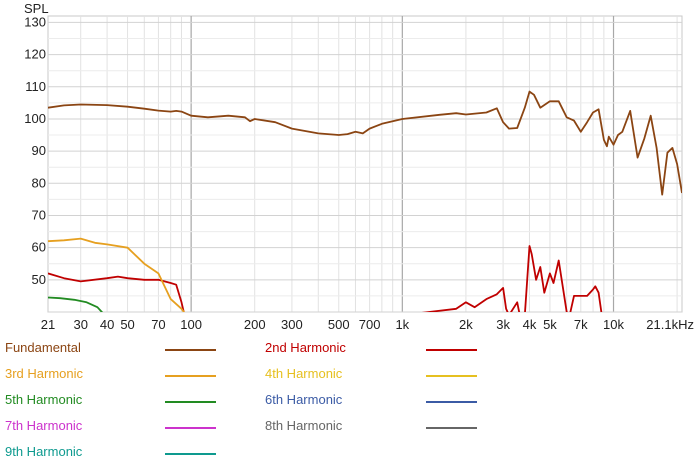  Describe the element at coordinates (304, 373) in the screenshot. I see `legend-label: 4th Harmonic` at that location.